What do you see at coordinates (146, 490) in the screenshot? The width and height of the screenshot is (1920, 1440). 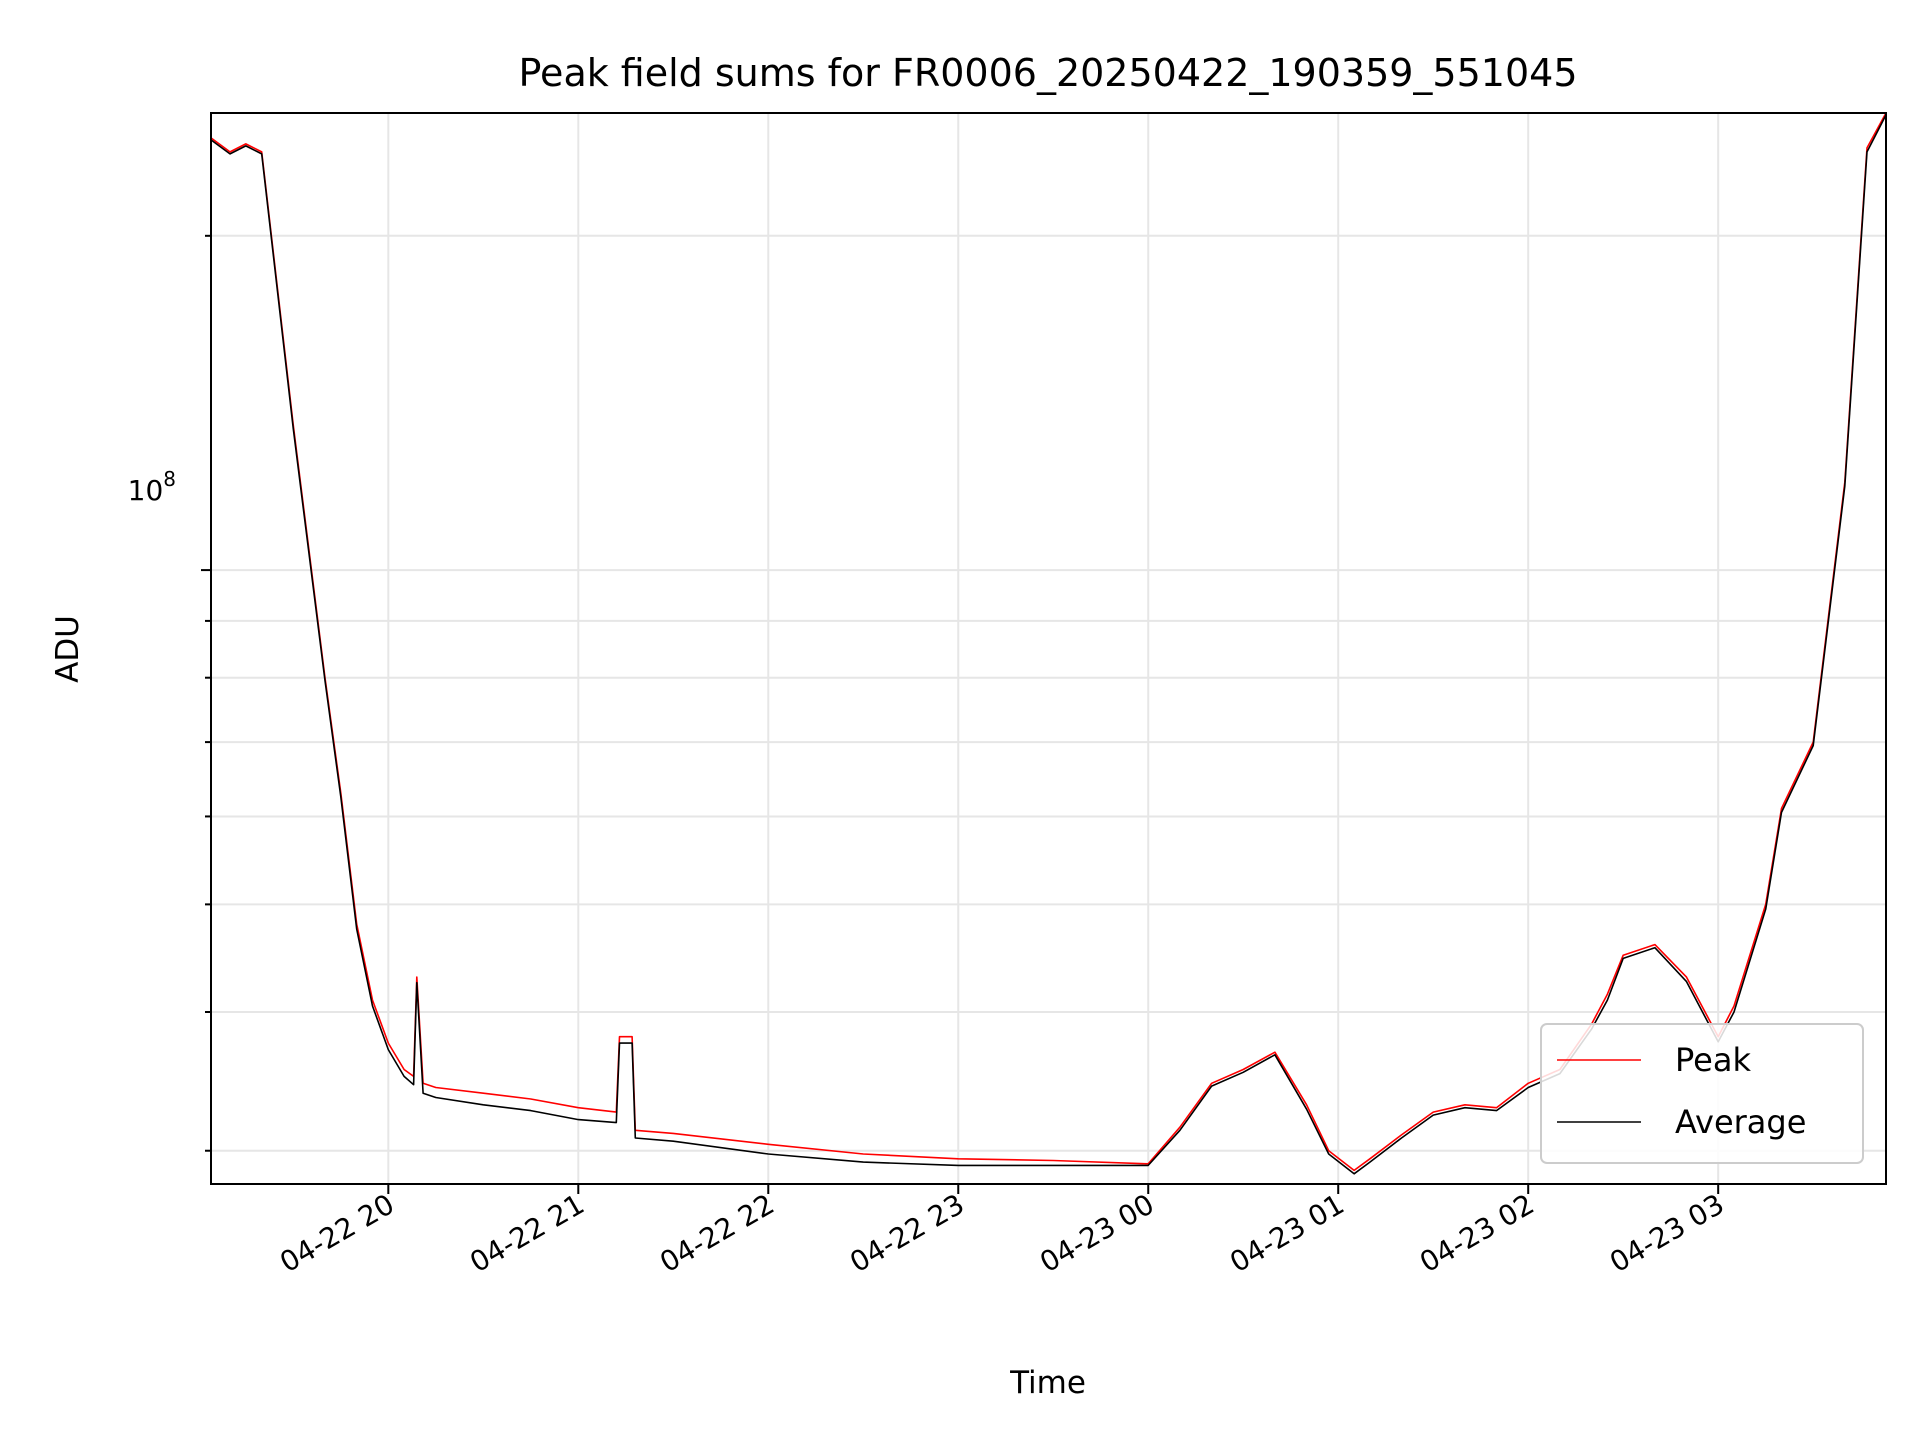 I see `y-tick-base: 10` at bounding box center [146, 490].